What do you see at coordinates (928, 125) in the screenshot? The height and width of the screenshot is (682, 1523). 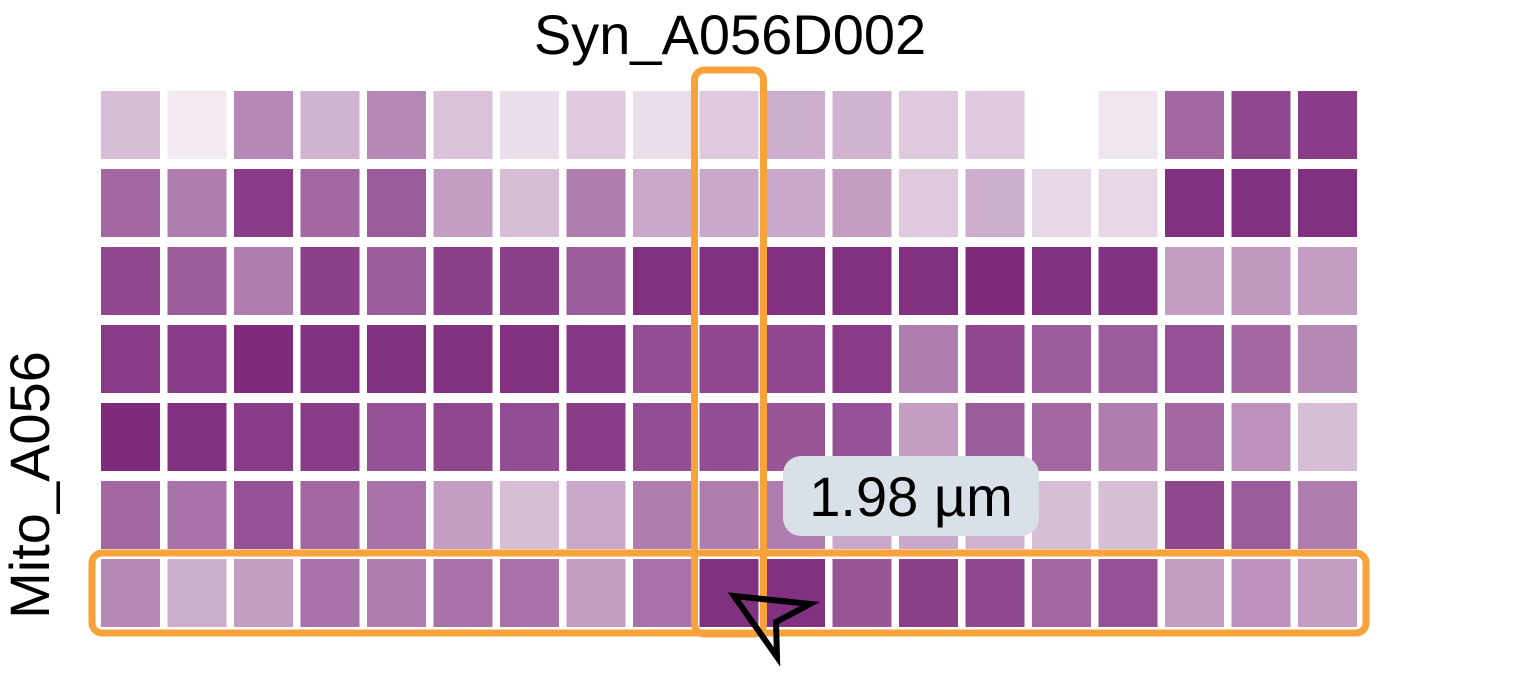 I see `heatmap-cell-r0-c12` at bounding box center [928, 125].